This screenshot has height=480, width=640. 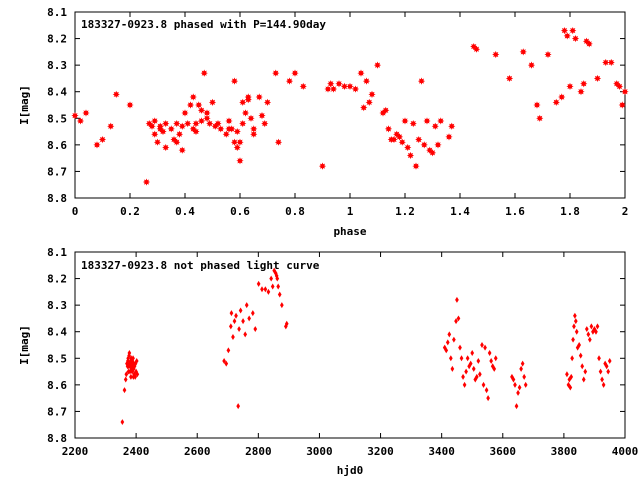 I want to click on x-axis-label: phase, so click(x=349, y=231).